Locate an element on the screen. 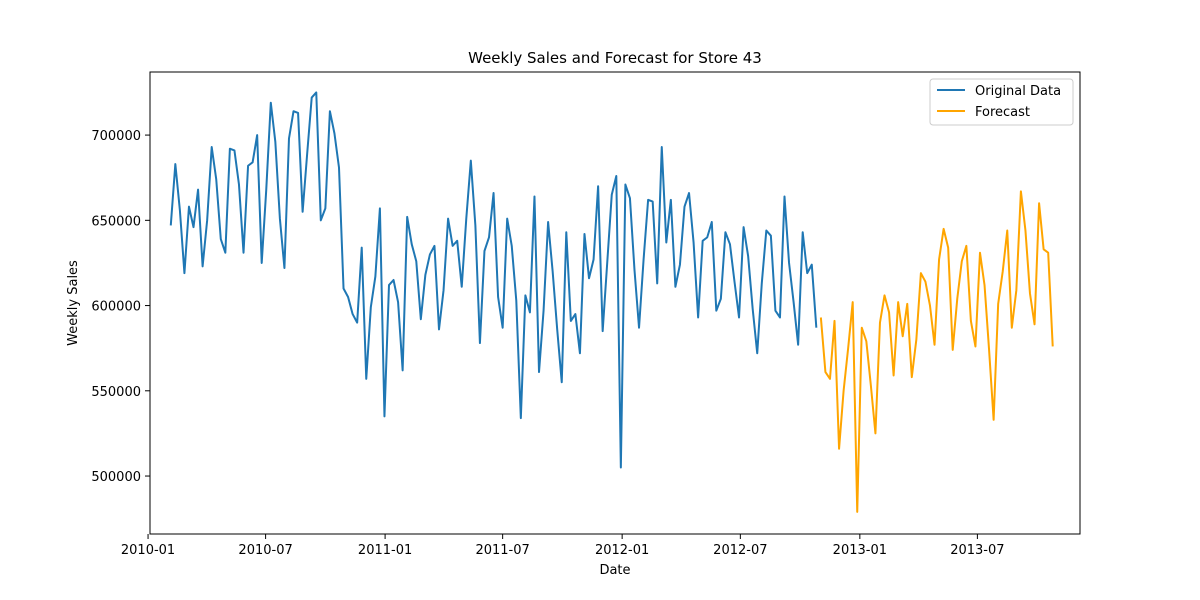 Image resolution: width=1200 pixels, height=600 pixels. legend: Original Data Forecast is located at coordinates (1001, 102).